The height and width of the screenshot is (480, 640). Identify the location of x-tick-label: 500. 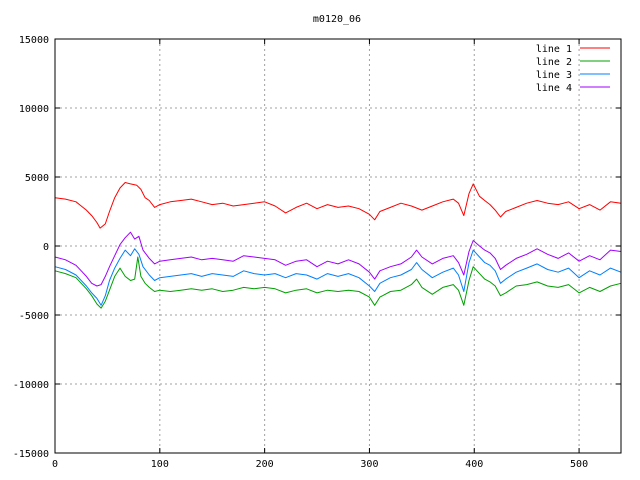
(579, 464).